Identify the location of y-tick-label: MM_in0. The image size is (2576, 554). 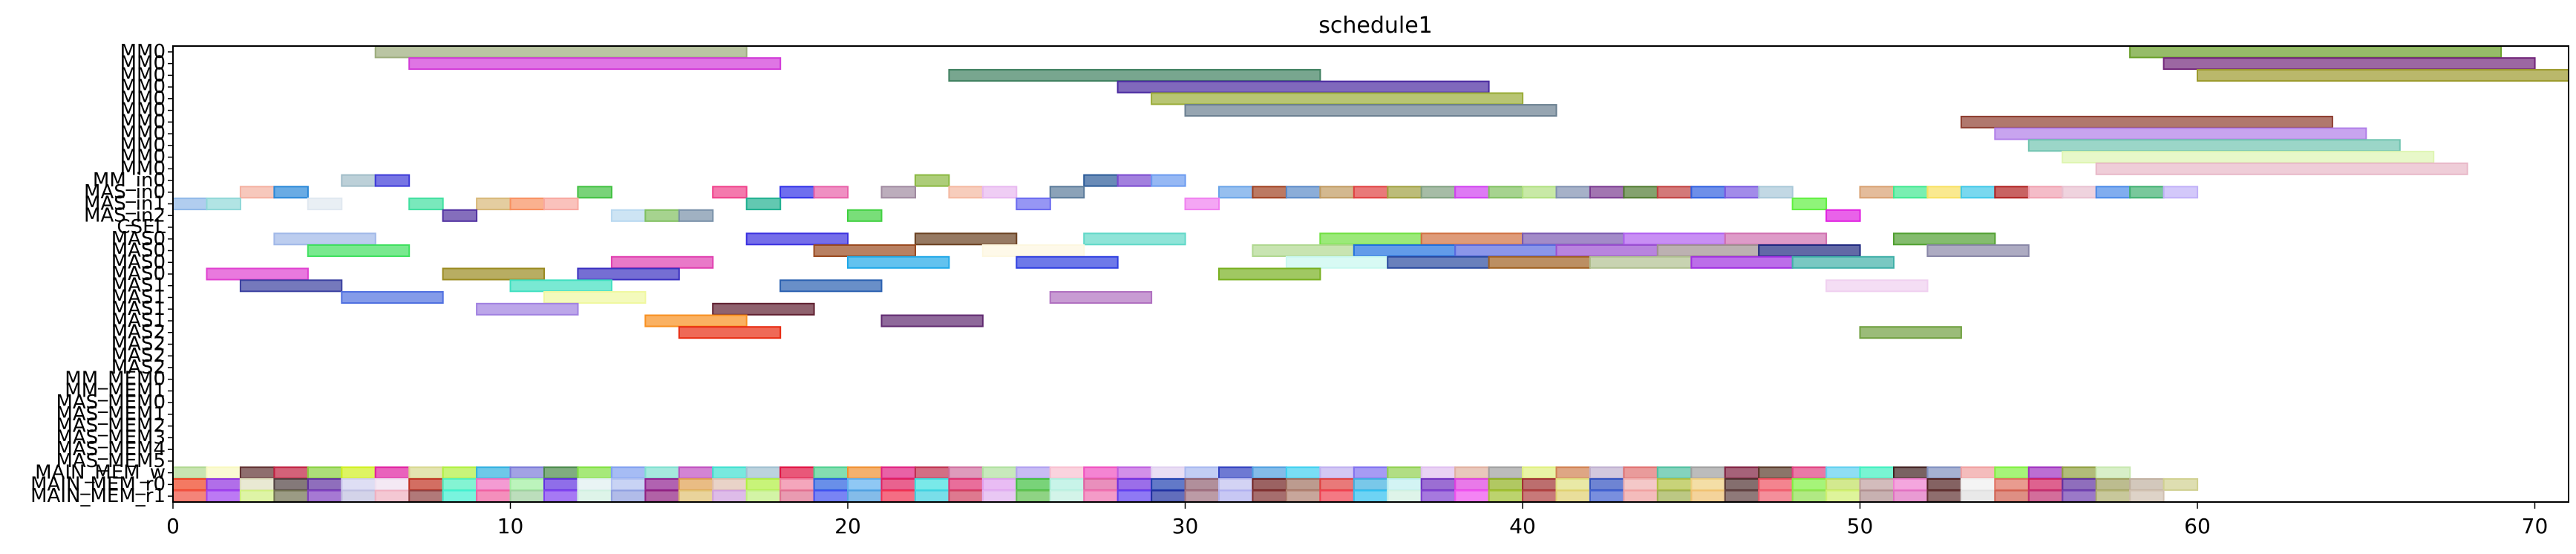
(129, 181).